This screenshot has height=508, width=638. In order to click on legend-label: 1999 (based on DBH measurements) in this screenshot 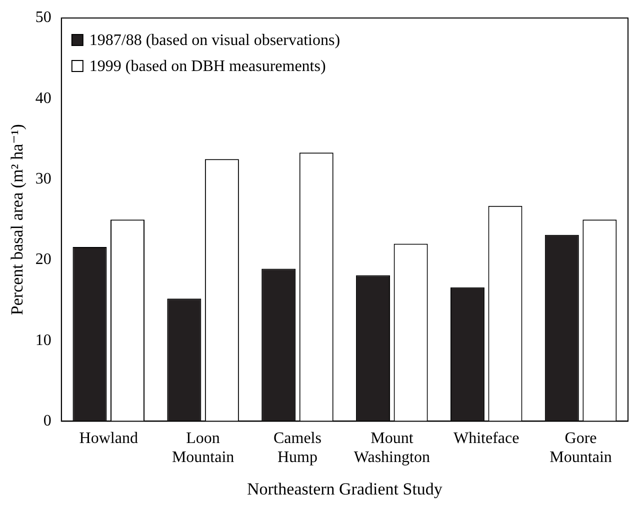, I will do `click(207, 67)`.